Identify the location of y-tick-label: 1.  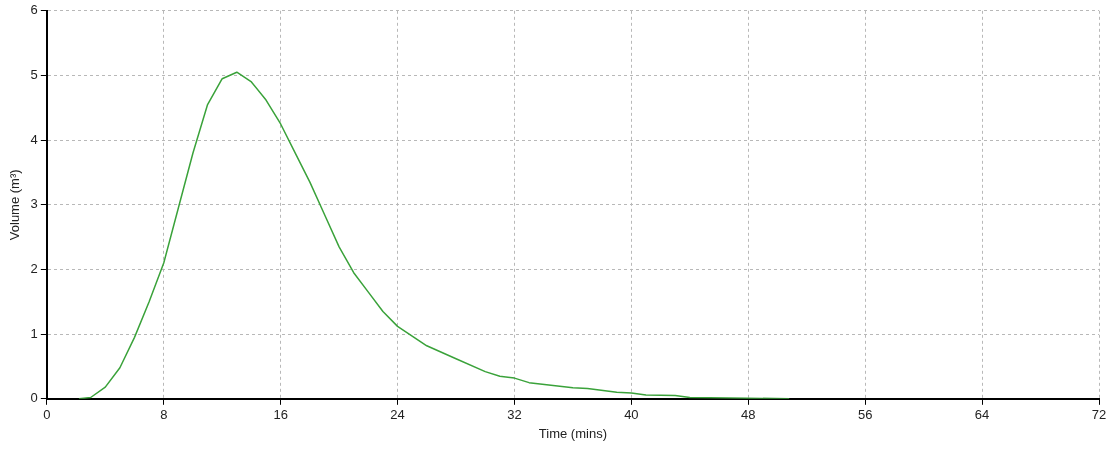
(34, 333).